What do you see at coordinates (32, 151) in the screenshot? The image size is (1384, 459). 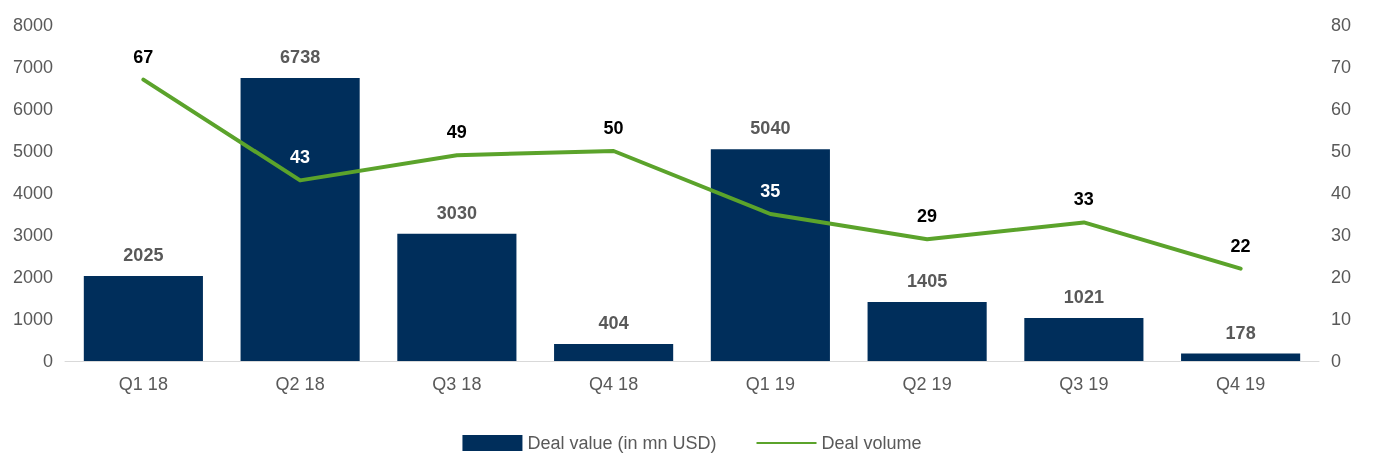 I see `y-tick-label: 5000` at bounding box center [32, 151].